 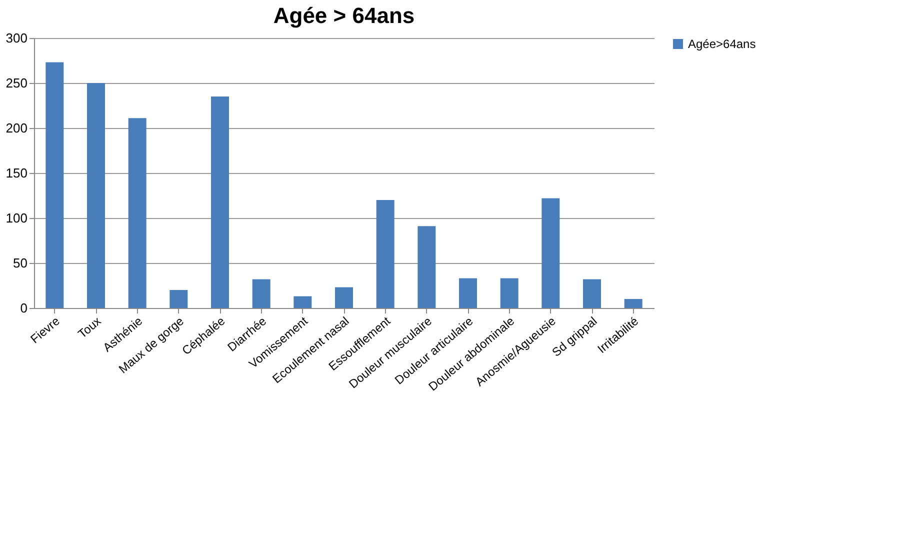 What do you see at coordinates (89, 327) in the screenshot?
I see `x-tick-label: Toux` at bounding box center [89, 327].